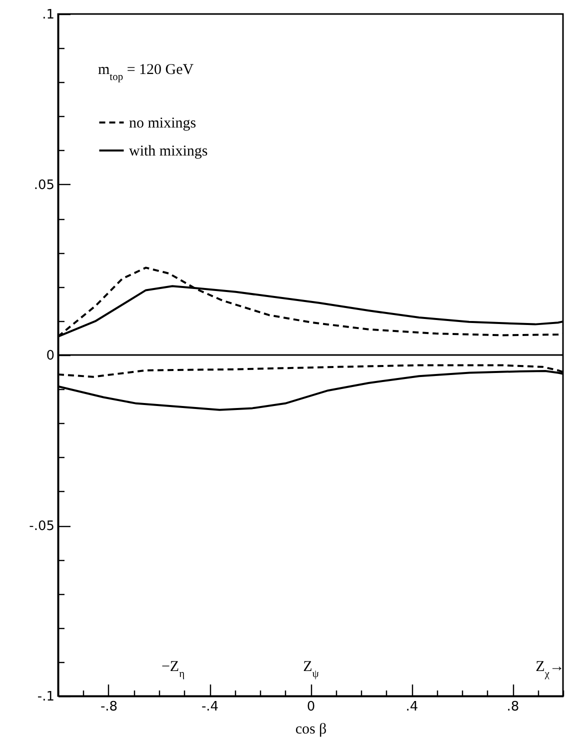 The width and height of the screenshot is (575, 738). Describe the element at coordinates (45, 697) in the screenshot. I see `y-tick-label: -.1` at that location.